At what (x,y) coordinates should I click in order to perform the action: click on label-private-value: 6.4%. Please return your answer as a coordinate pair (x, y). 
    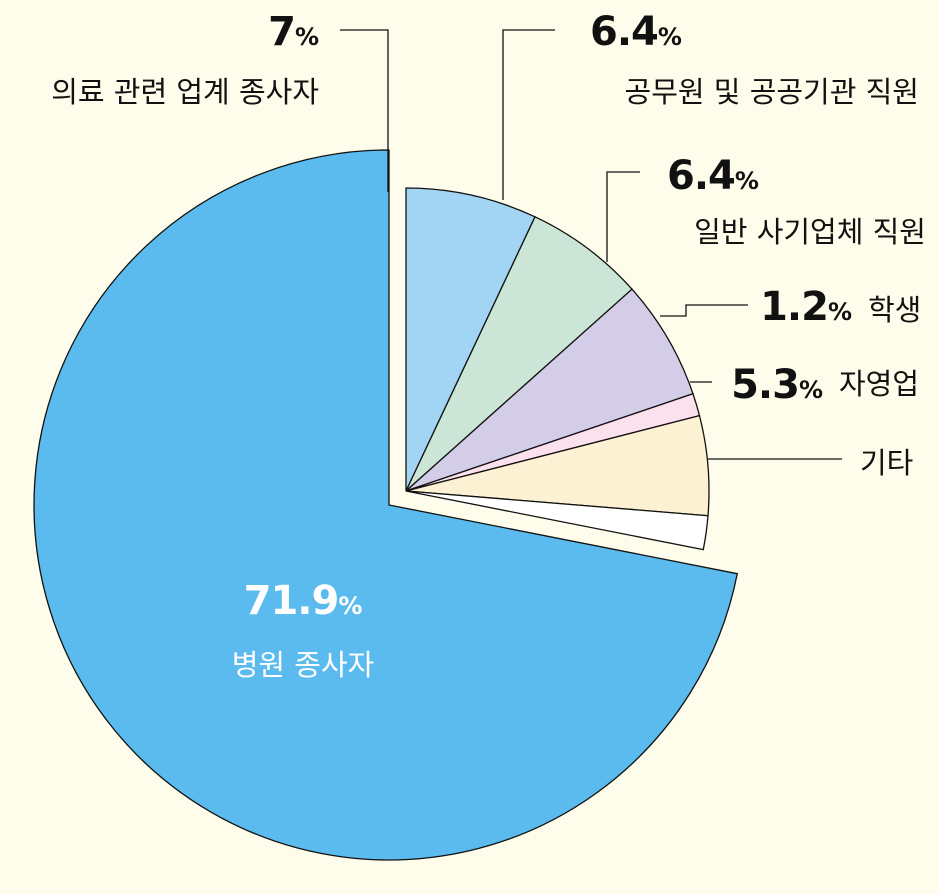
    Looking at the image, I should click on (713, 176).